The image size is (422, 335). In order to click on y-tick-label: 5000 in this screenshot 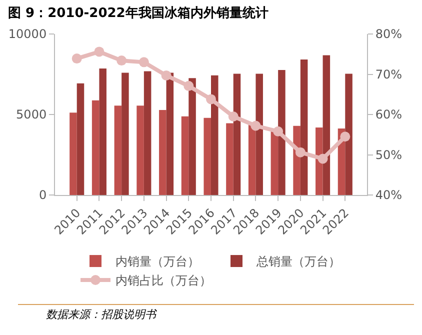, I will do `click(31, 115)`.